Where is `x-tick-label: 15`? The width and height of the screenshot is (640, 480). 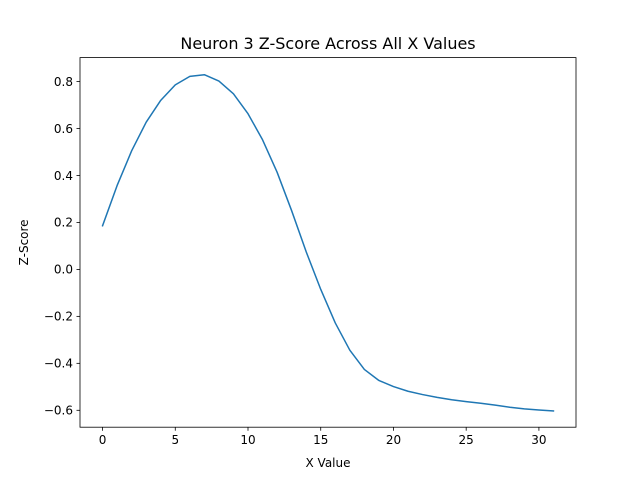 x-tick-label: 15 is located at coordinates (320, 440).